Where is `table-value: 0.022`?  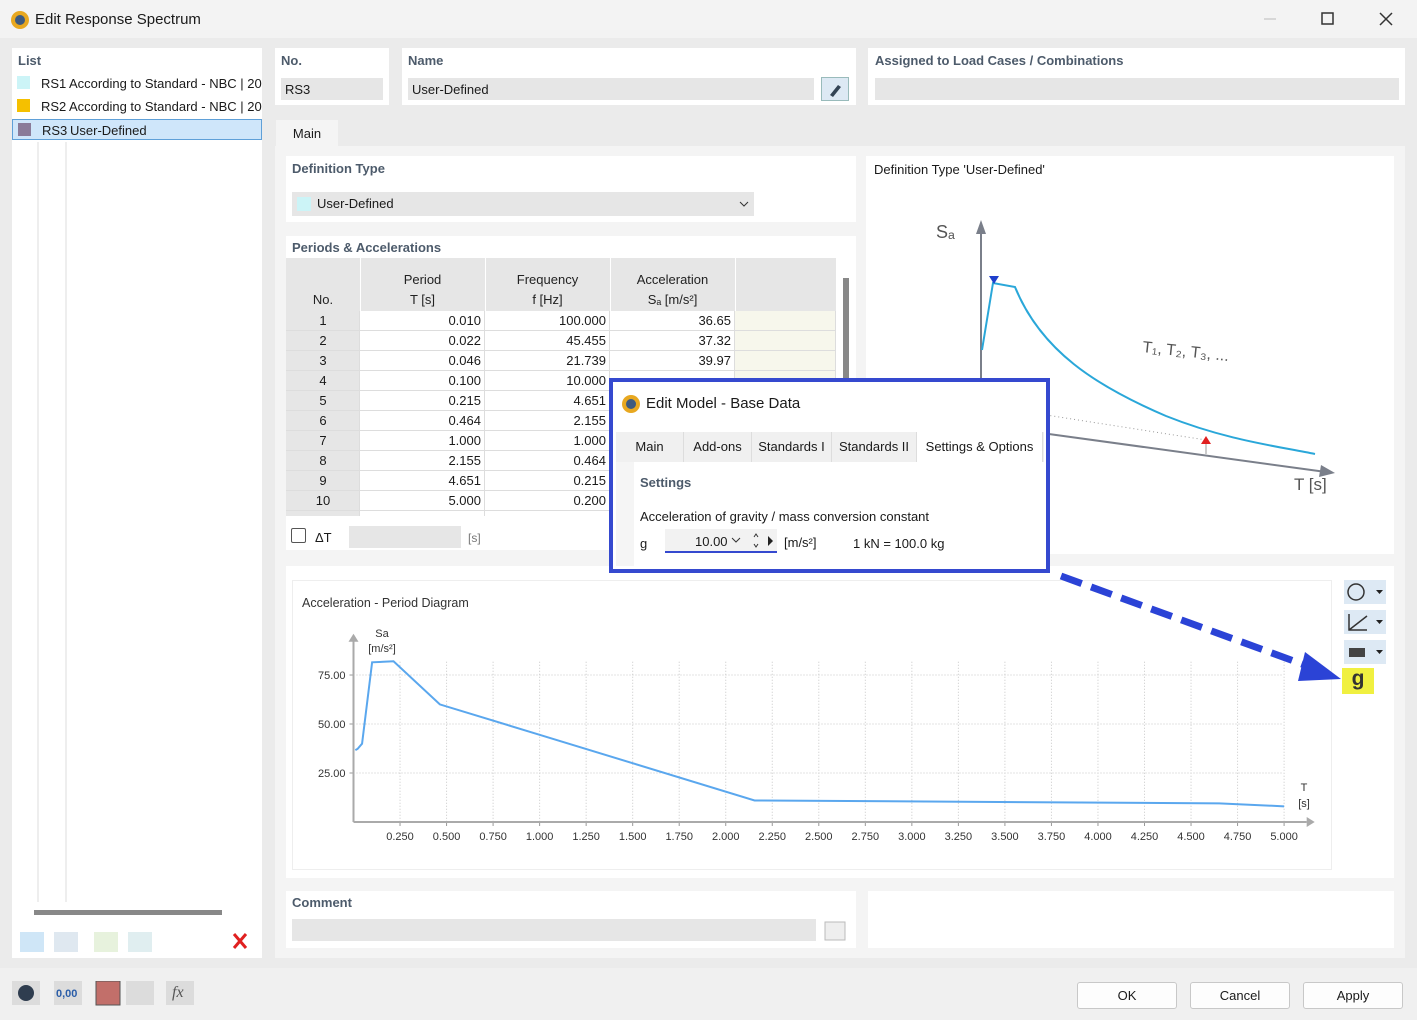 table-value: 0.022 is located at coordinates (464, 340).